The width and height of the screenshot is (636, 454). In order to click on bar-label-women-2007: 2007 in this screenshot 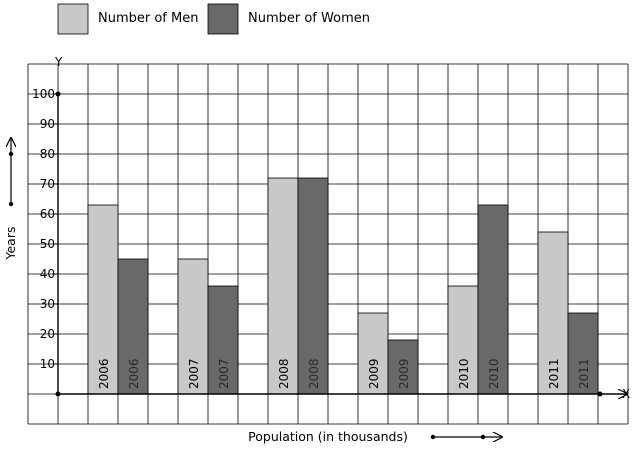, I will do `click(224, 373)`.